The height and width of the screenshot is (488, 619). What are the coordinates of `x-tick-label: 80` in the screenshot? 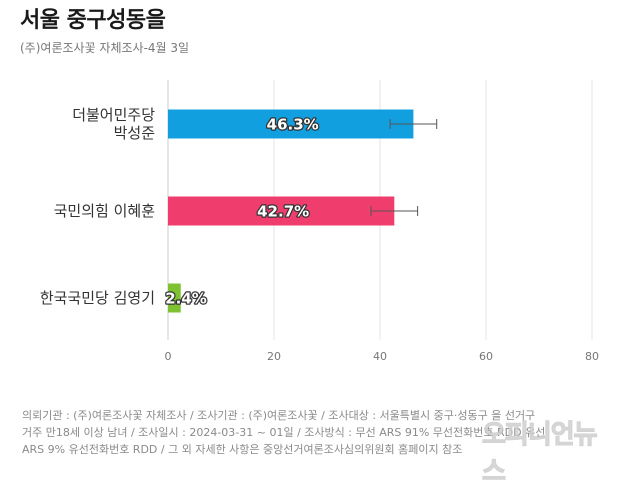 It's located at (592, 356).